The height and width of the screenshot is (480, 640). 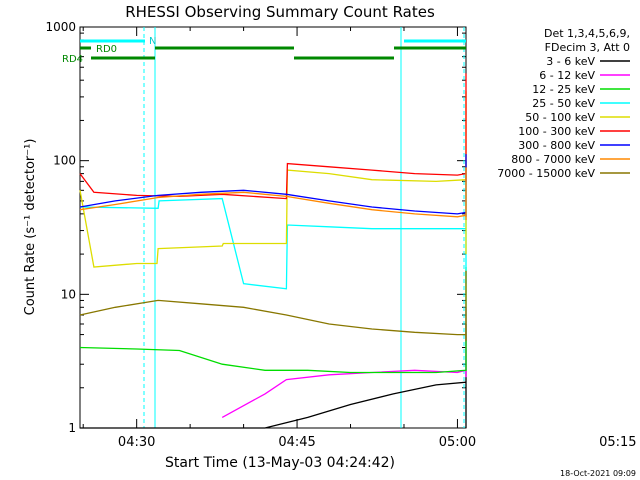 What do you see at coordinates (546, 173) in the screenshot?
I see `legend-label-8: 7000 - 15000 keV` at bounding box center [546, 173].